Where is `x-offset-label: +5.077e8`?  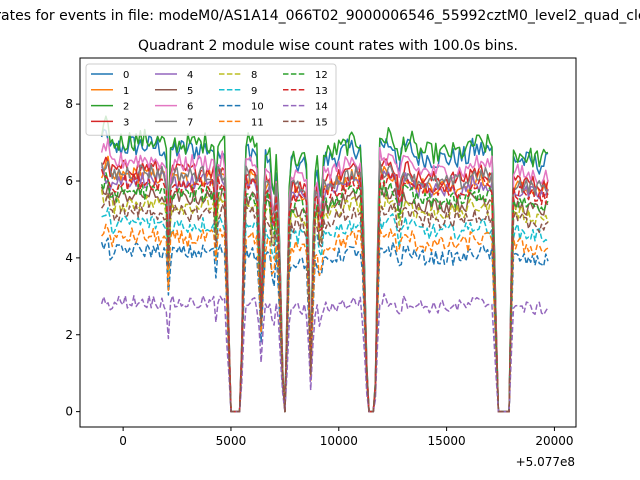
x-offset-label: +5.077e8 is located at coordinates (545, 462).